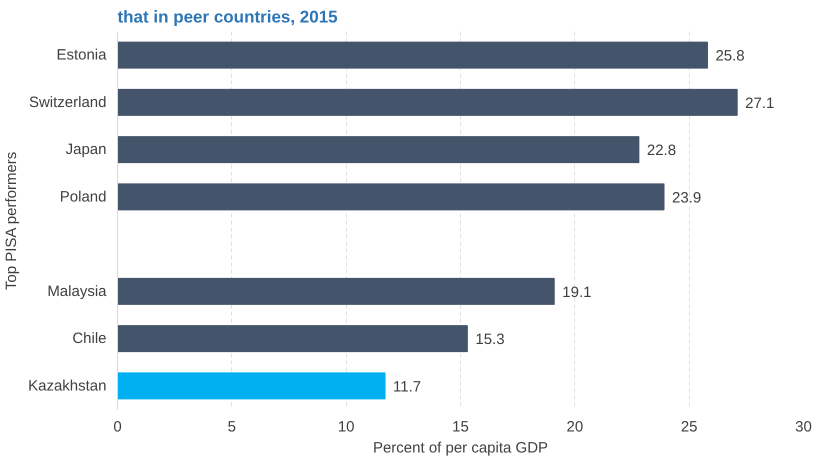 This screenshot has height=459, width=833. I want to click on data-label: 11.7, so click(407, 387).